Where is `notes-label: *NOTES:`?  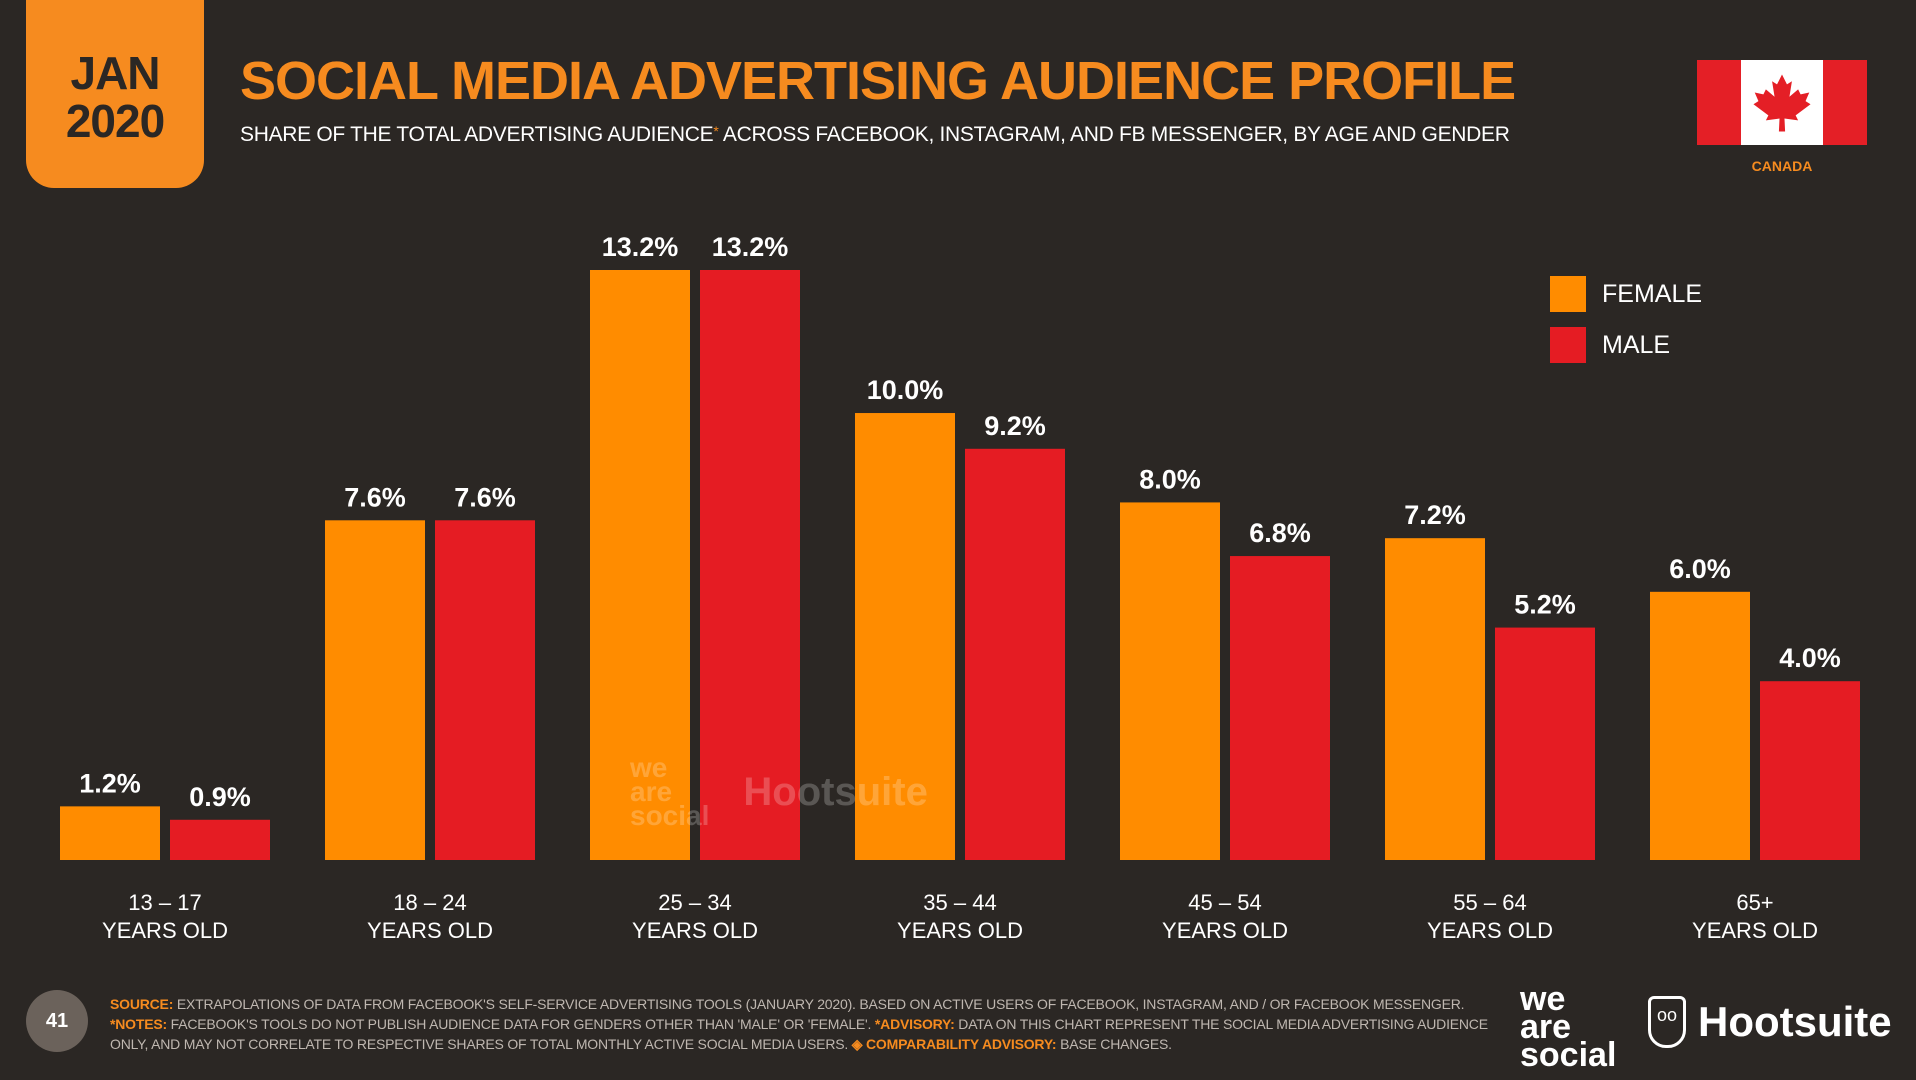
notes-label: *NOTES: is located at coordinates (138, 1024).